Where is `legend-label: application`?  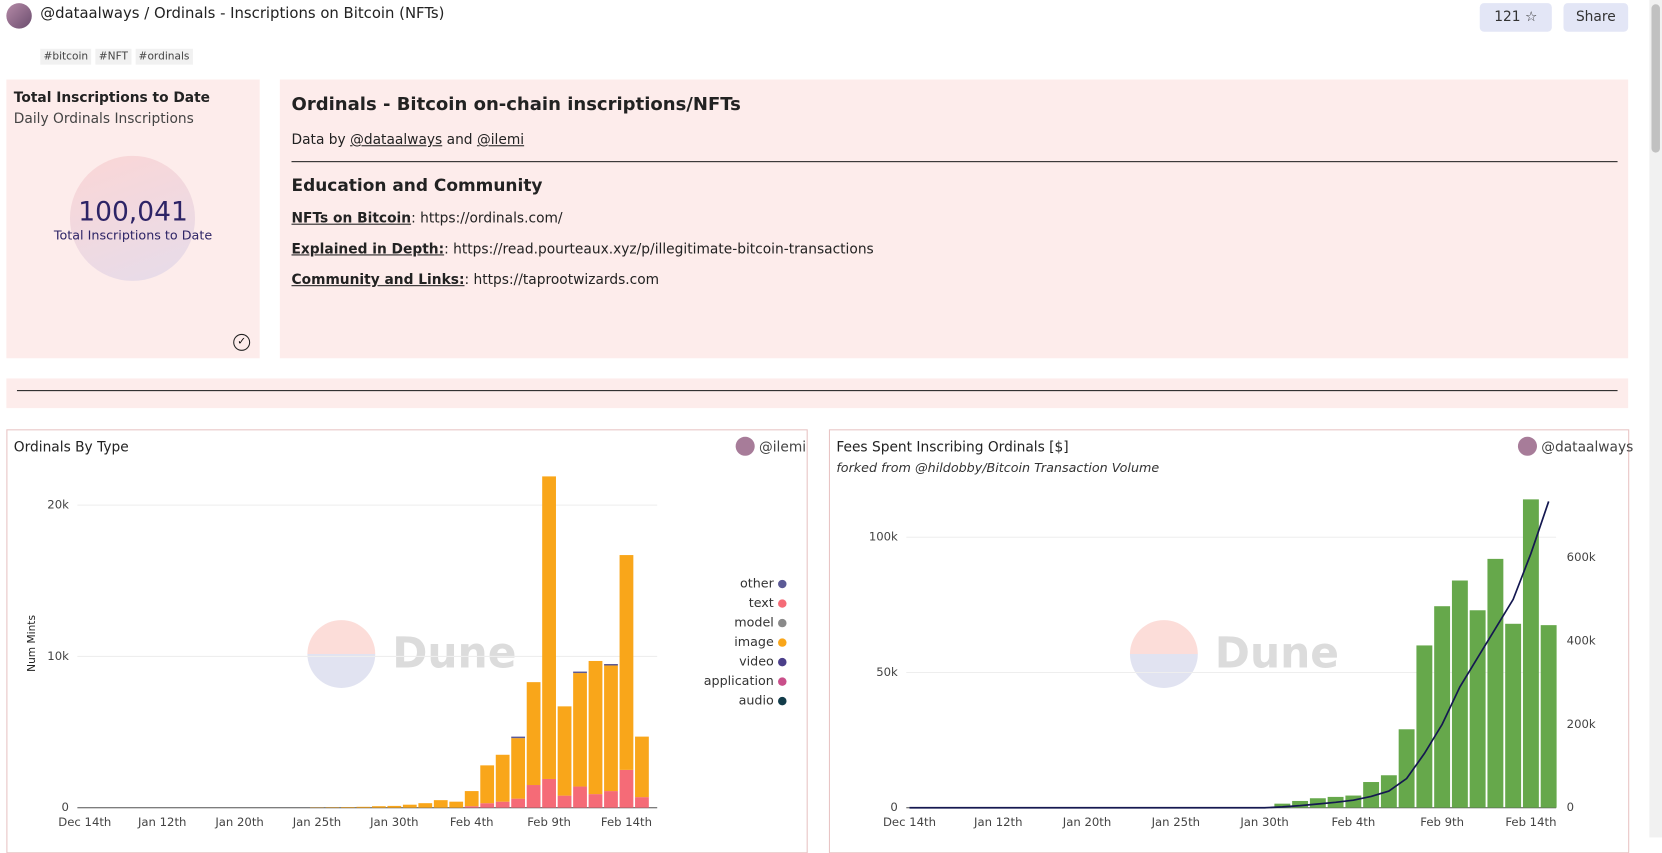
legend-label: application is located at coordinates (739, 680).